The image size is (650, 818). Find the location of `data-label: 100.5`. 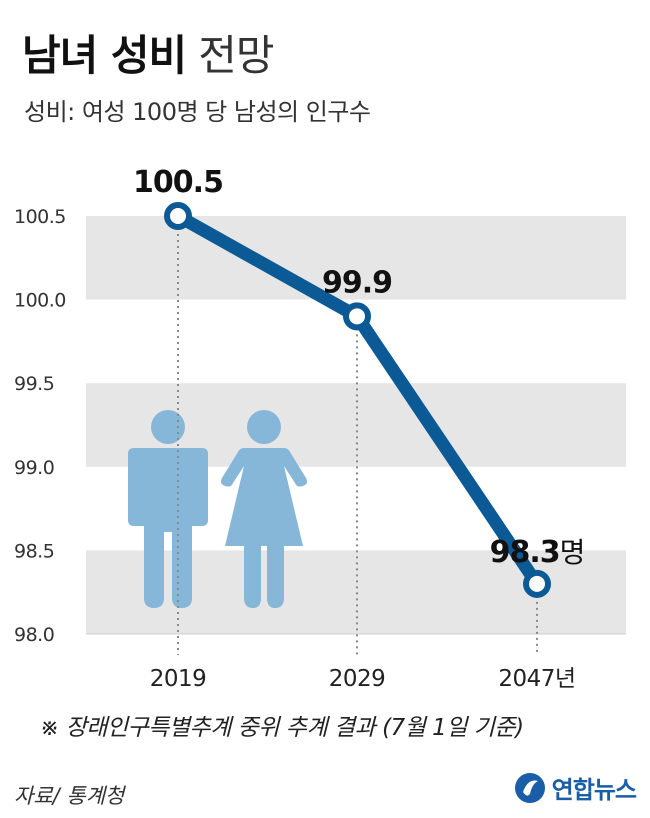

data-label: 100.5 is located at coordinates (178, 182).